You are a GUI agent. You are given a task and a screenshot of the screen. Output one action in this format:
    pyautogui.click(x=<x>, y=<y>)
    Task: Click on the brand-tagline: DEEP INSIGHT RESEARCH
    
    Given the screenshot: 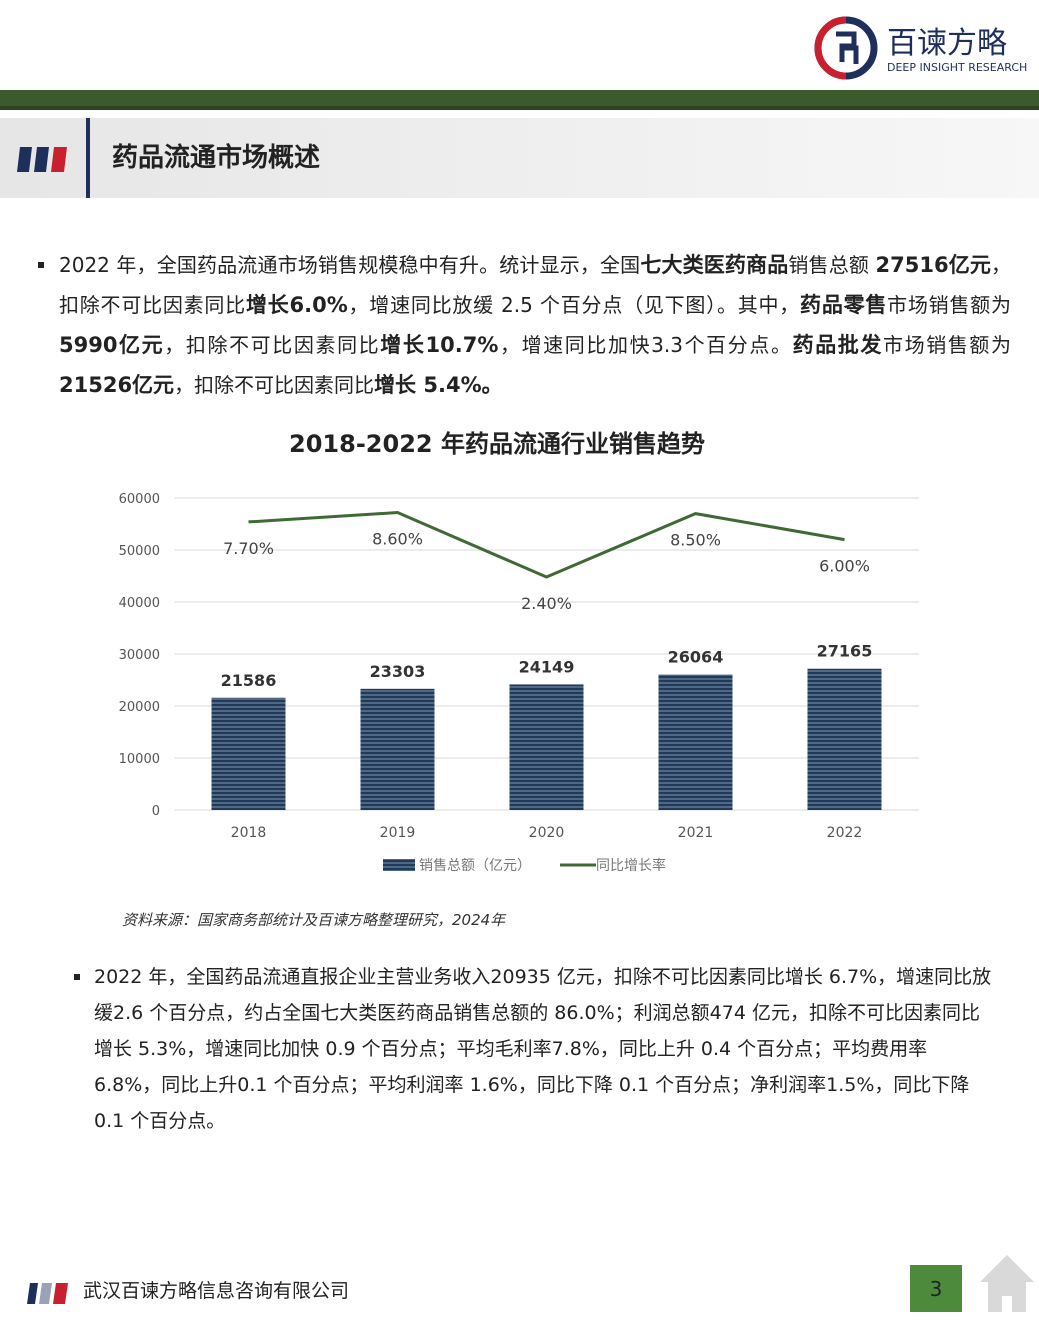 What is the action you would take?
    pyautogui.click(x=957, y=67)
    